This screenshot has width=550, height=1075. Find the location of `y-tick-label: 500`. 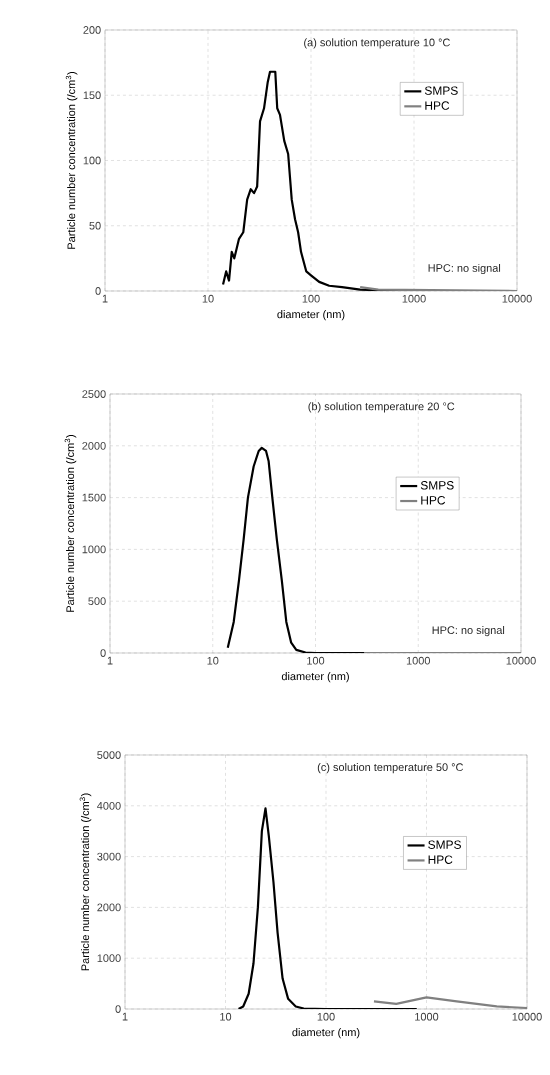

y-tick-label: 500 is located at coordinates (97, 601).